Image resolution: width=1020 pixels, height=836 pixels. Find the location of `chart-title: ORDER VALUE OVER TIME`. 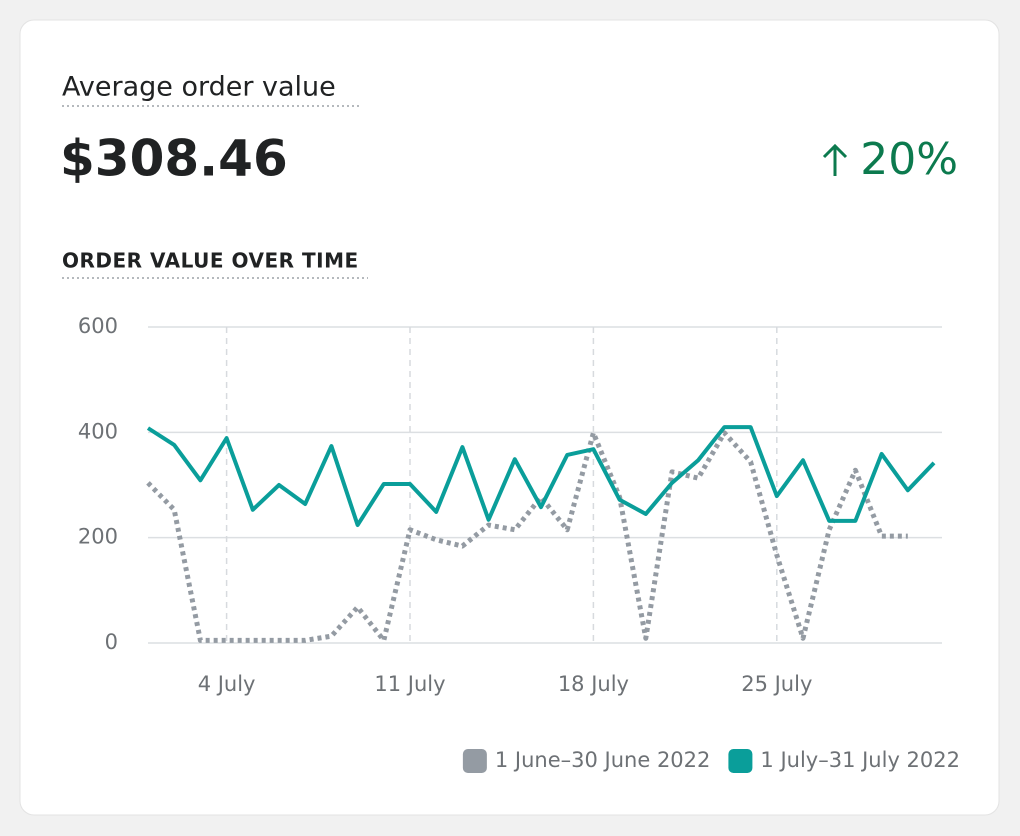

chart-title: ORDER VALUE OVER TIME is located at coordinates (210, 261).